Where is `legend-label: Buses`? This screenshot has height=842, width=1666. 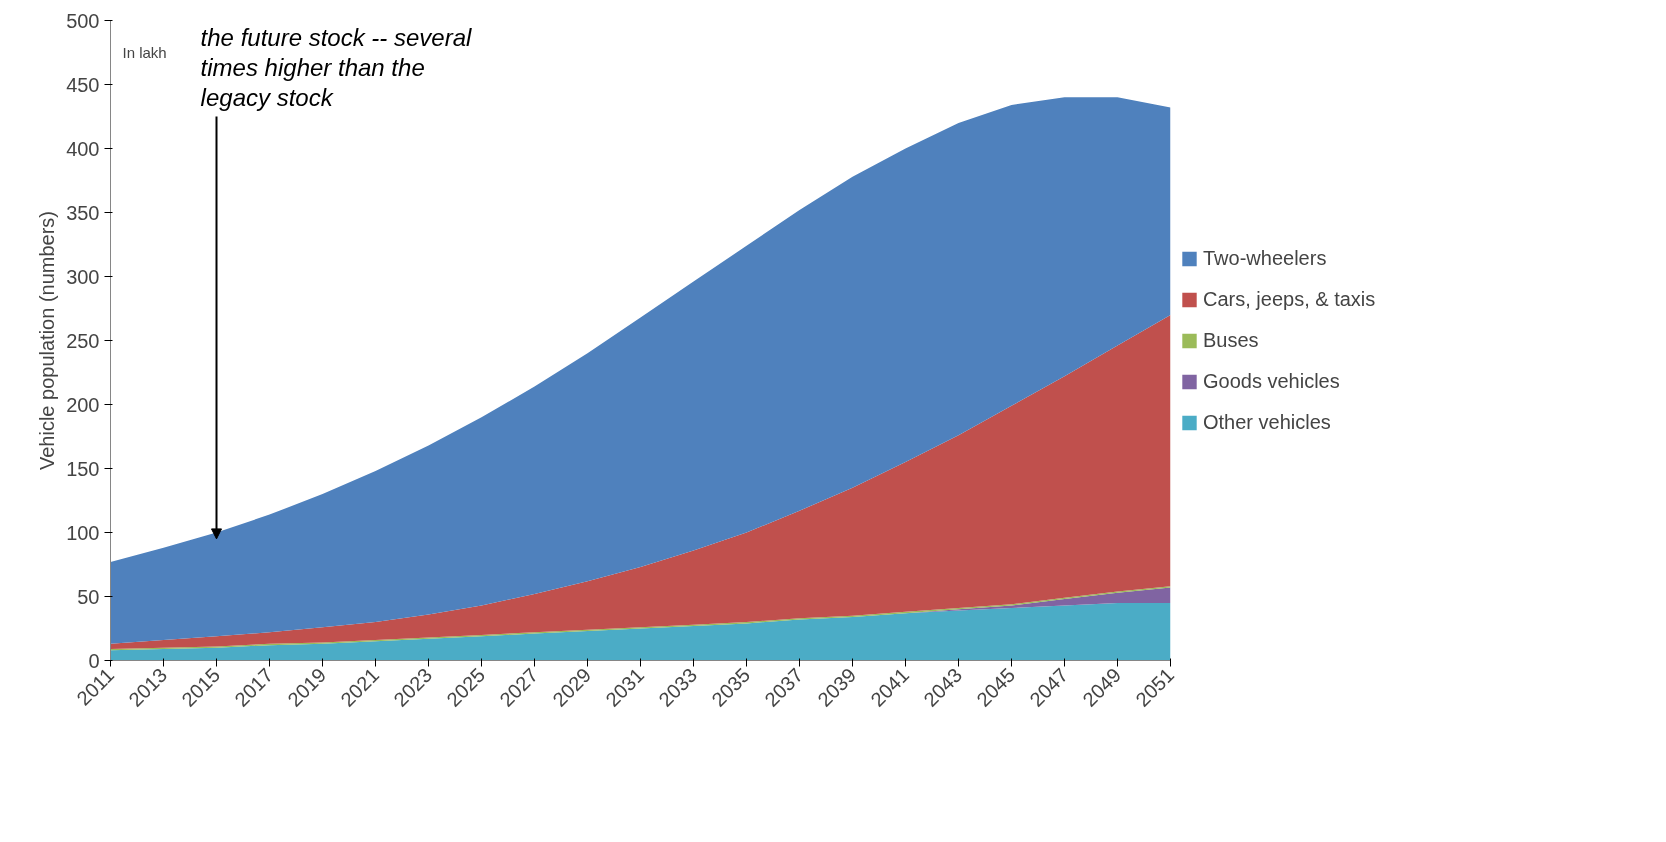
legend-label: Buses is located at coordinates (1231, 340).